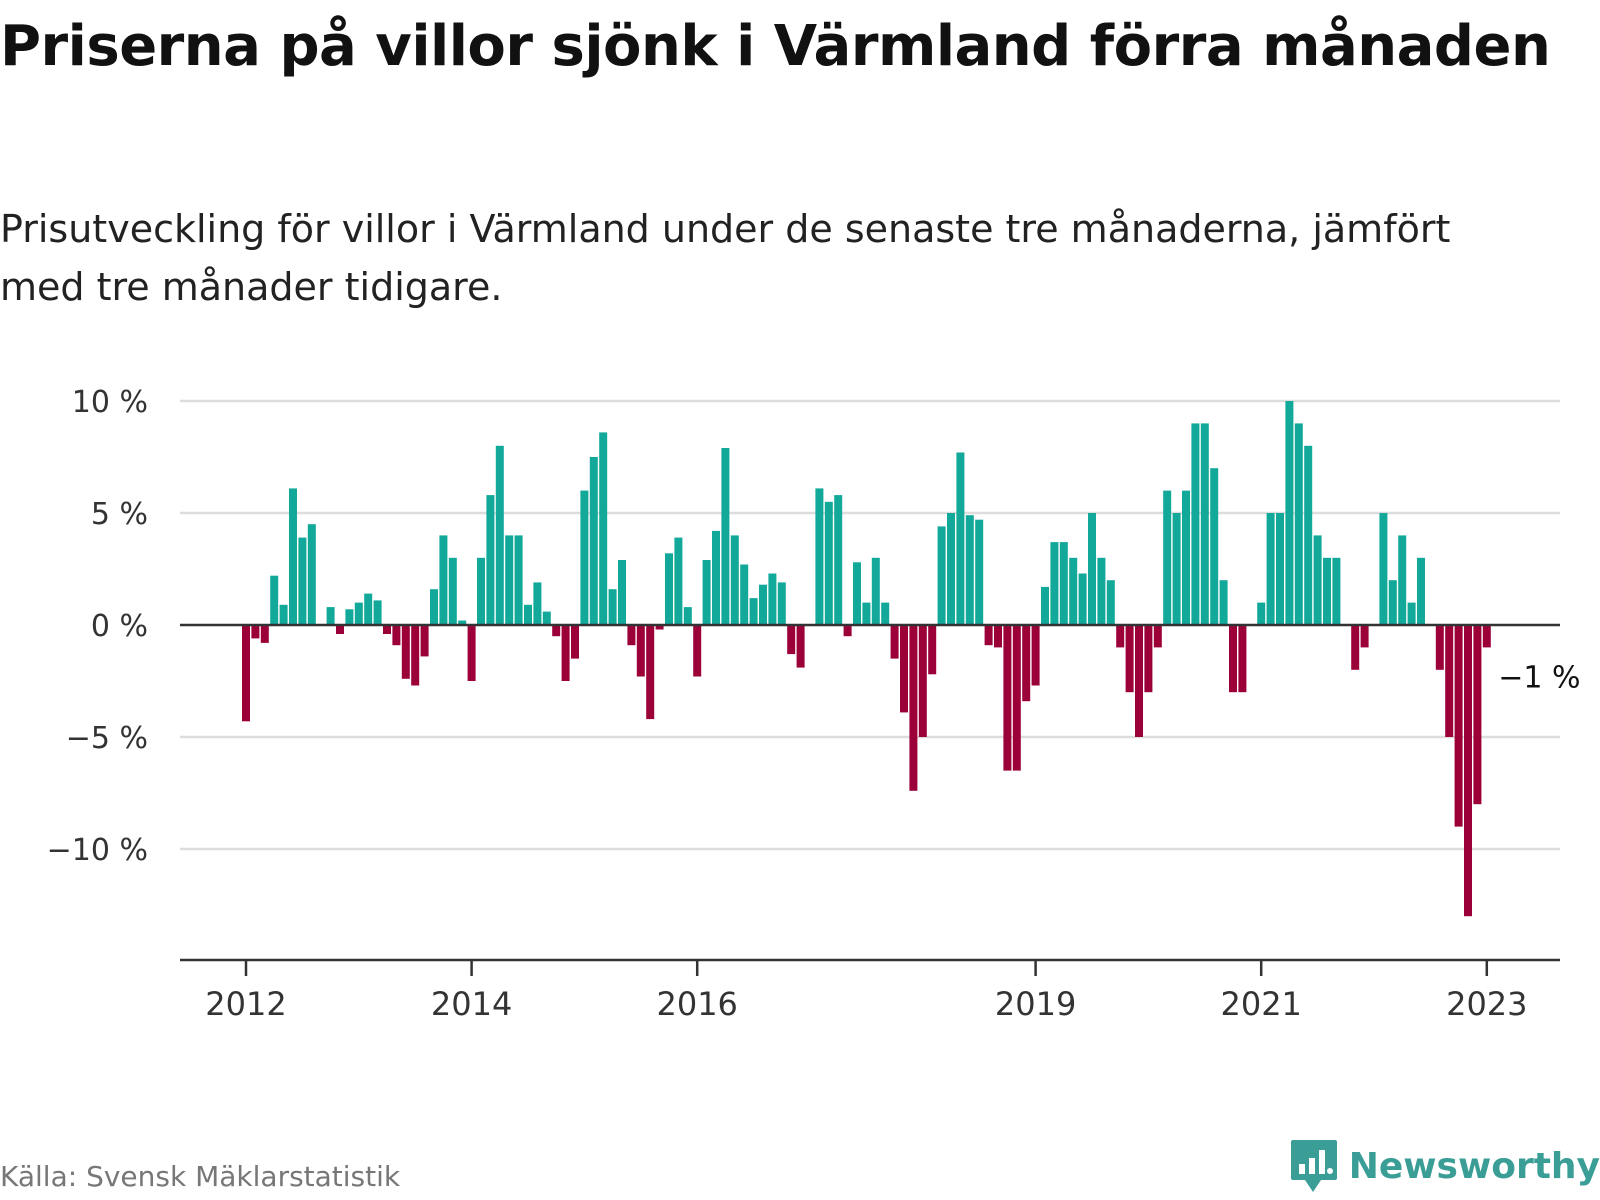  I want to click on brand-logo: Newsworthy, so click(1444, 1166).